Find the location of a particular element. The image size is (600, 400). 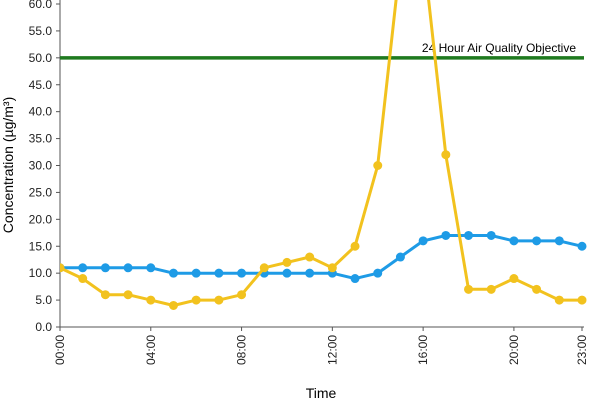

x-tick-label: 23:00 is located at coordinates (582, 350).